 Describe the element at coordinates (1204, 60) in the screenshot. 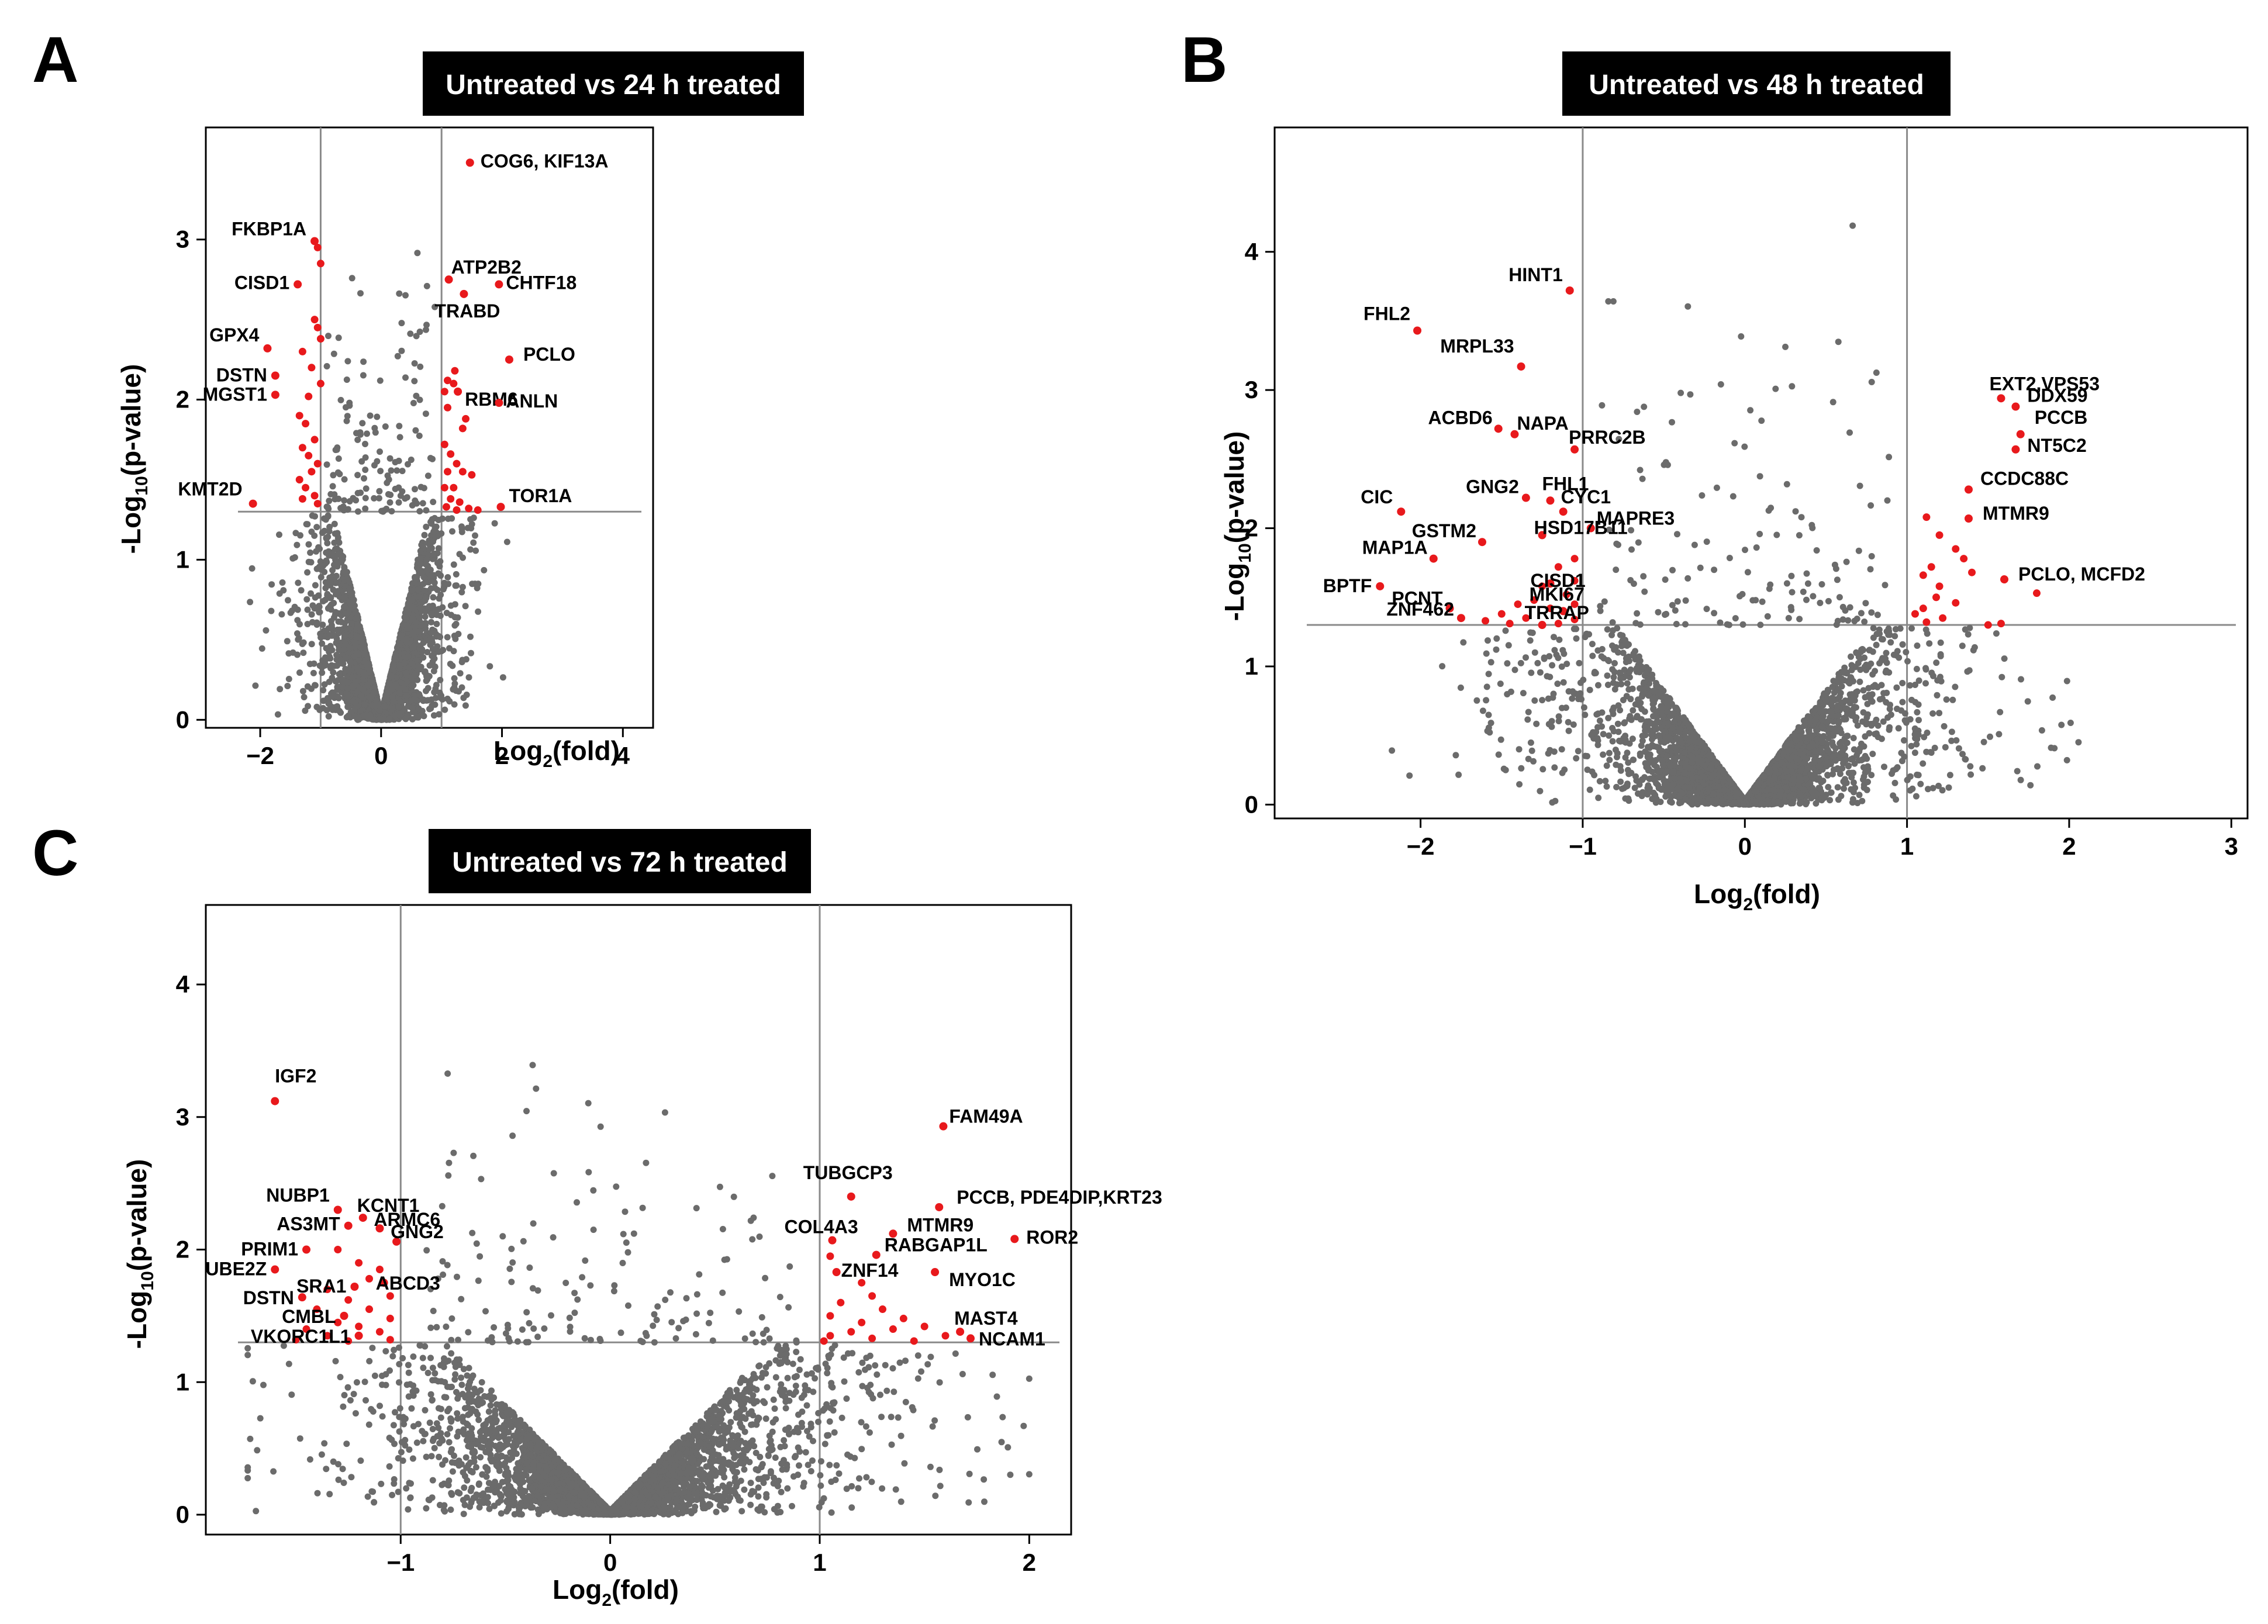

I see `panel-letter-b: B` at that location.